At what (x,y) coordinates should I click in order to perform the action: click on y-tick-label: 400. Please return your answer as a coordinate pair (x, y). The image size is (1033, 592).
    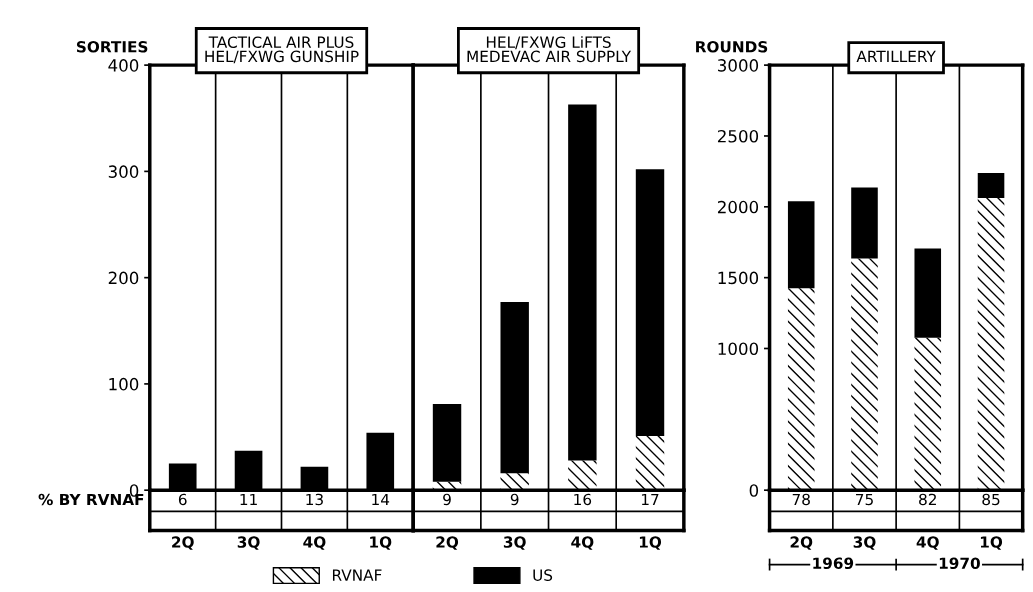
    Looking at the image, I should click on (123, 65).